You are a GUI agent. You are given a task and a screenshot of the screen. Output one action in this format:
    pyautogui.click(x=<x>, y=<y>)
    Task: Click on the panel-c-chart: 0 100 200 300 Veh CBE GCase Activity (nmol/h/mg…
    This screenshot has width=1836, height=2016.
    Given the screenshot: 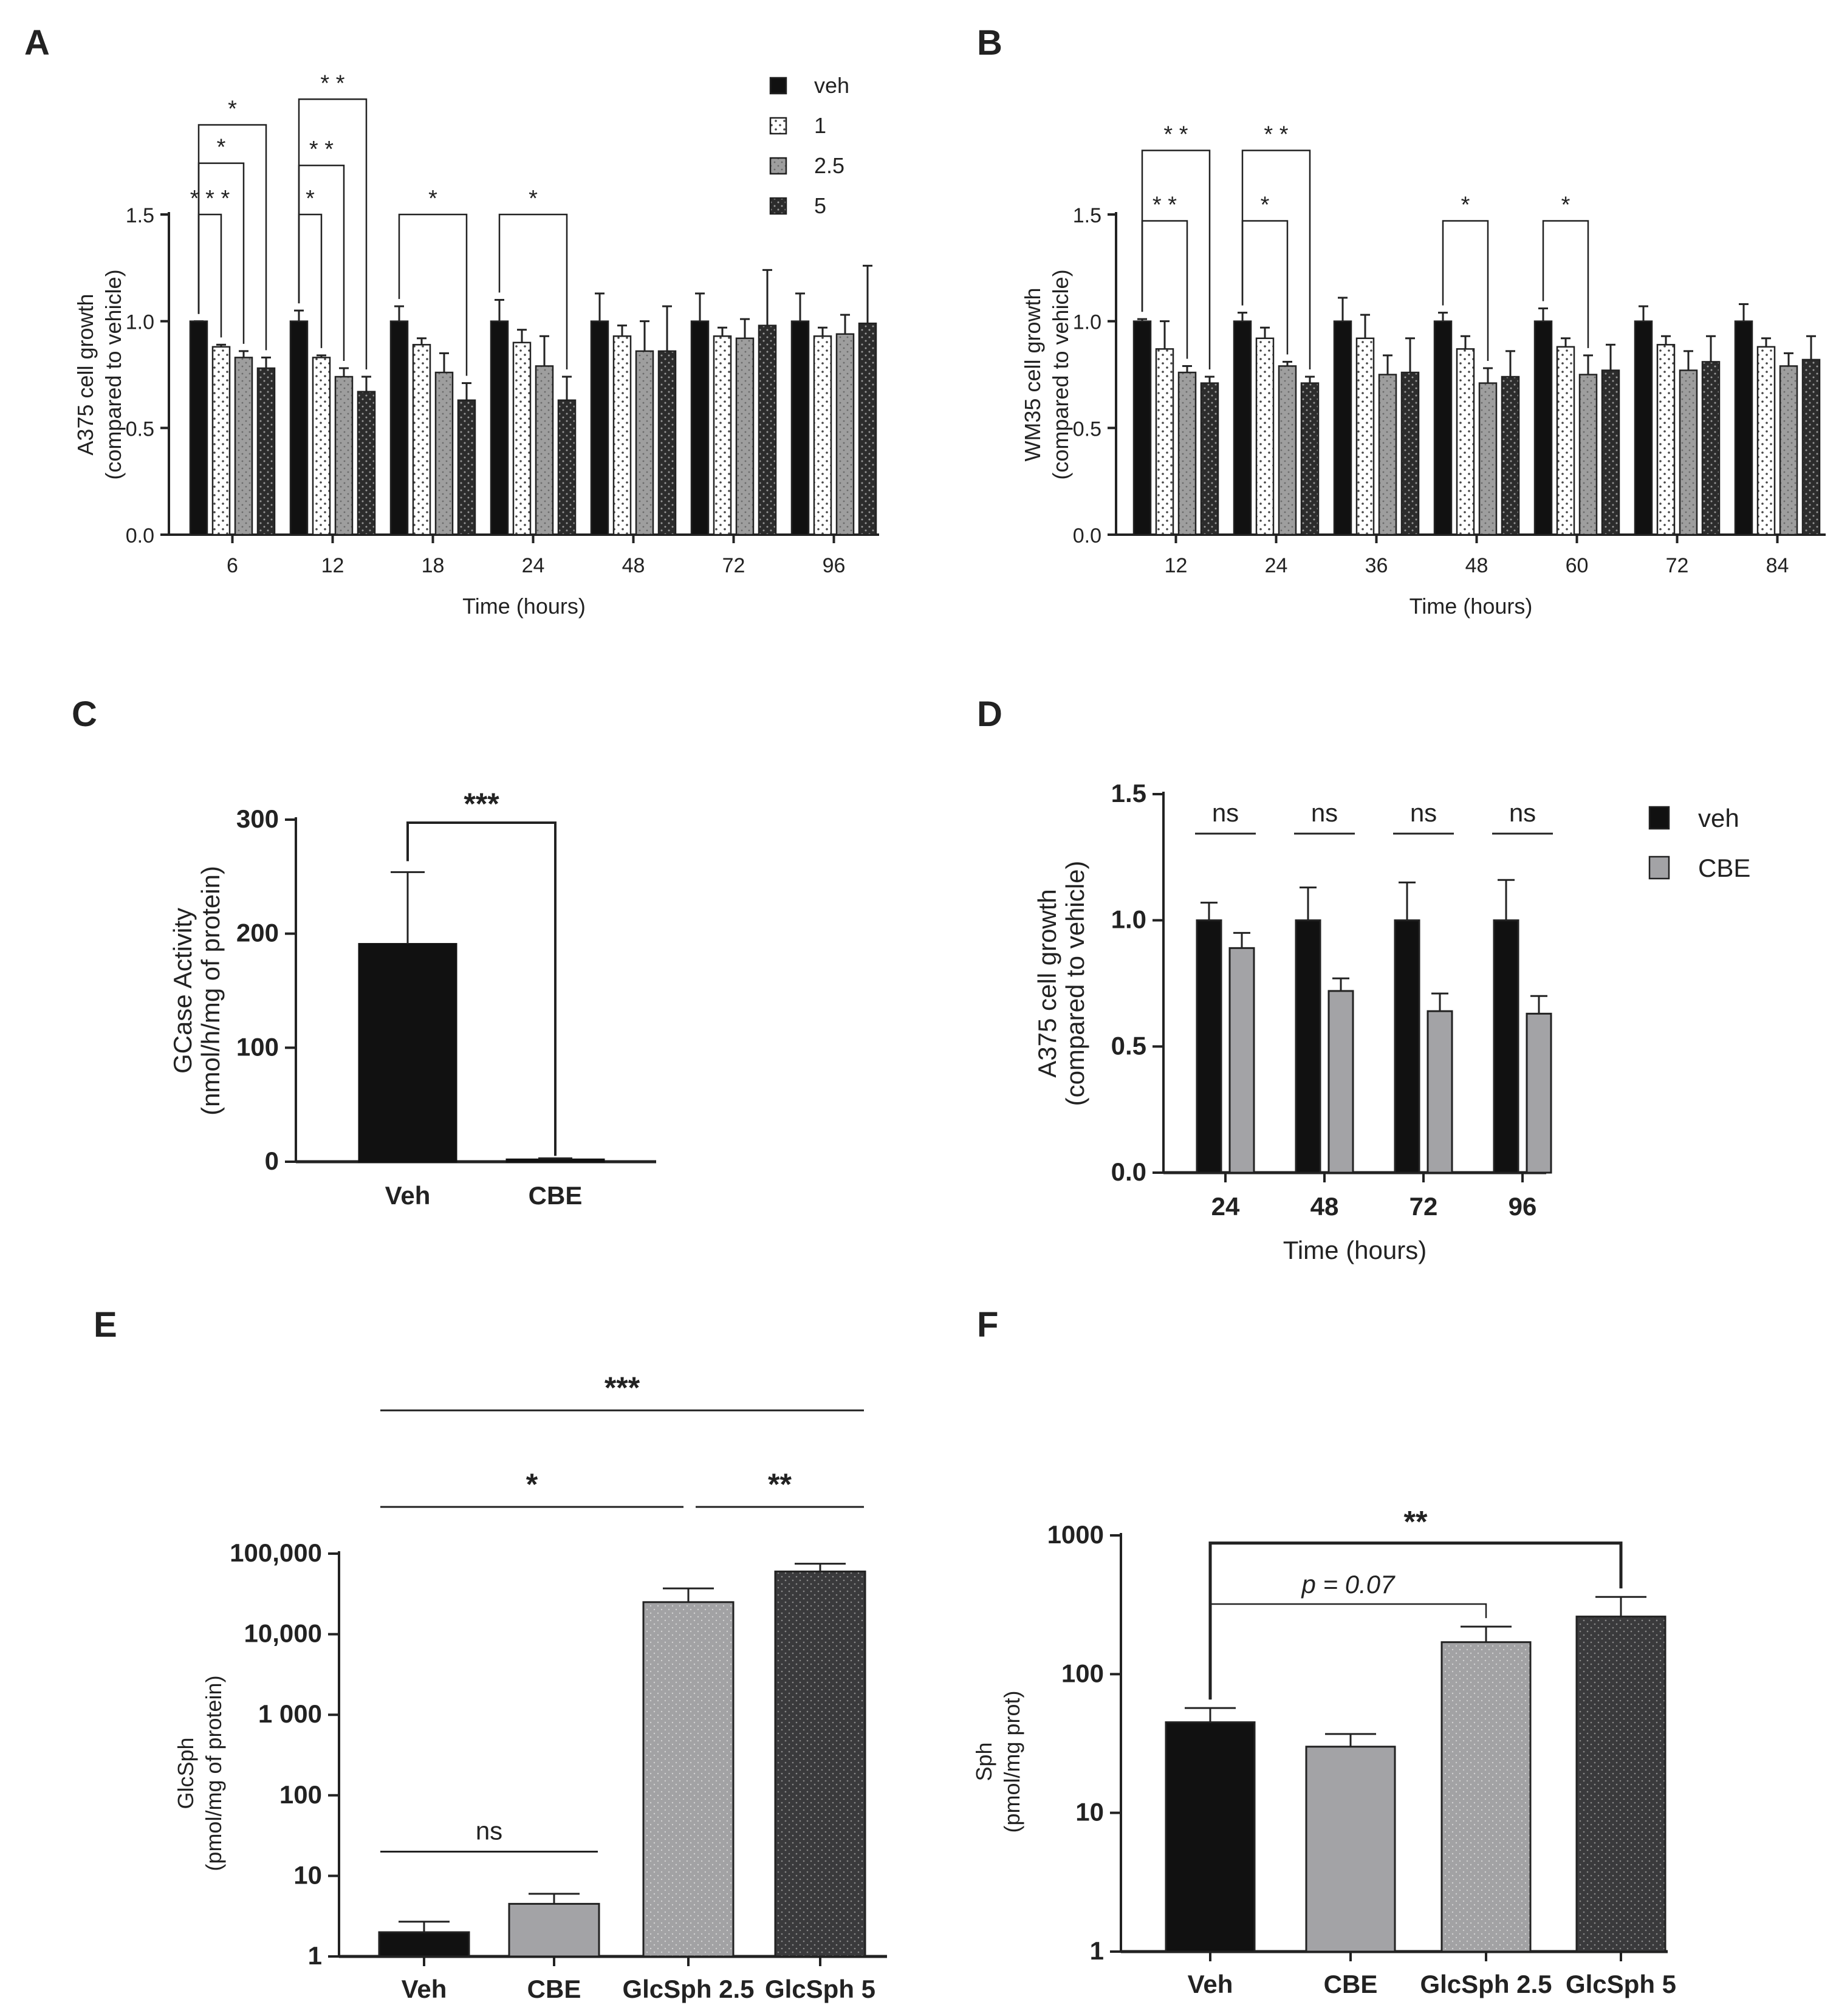 What is the action you would take?
    pyautogui.click(x=412, y=998)
    